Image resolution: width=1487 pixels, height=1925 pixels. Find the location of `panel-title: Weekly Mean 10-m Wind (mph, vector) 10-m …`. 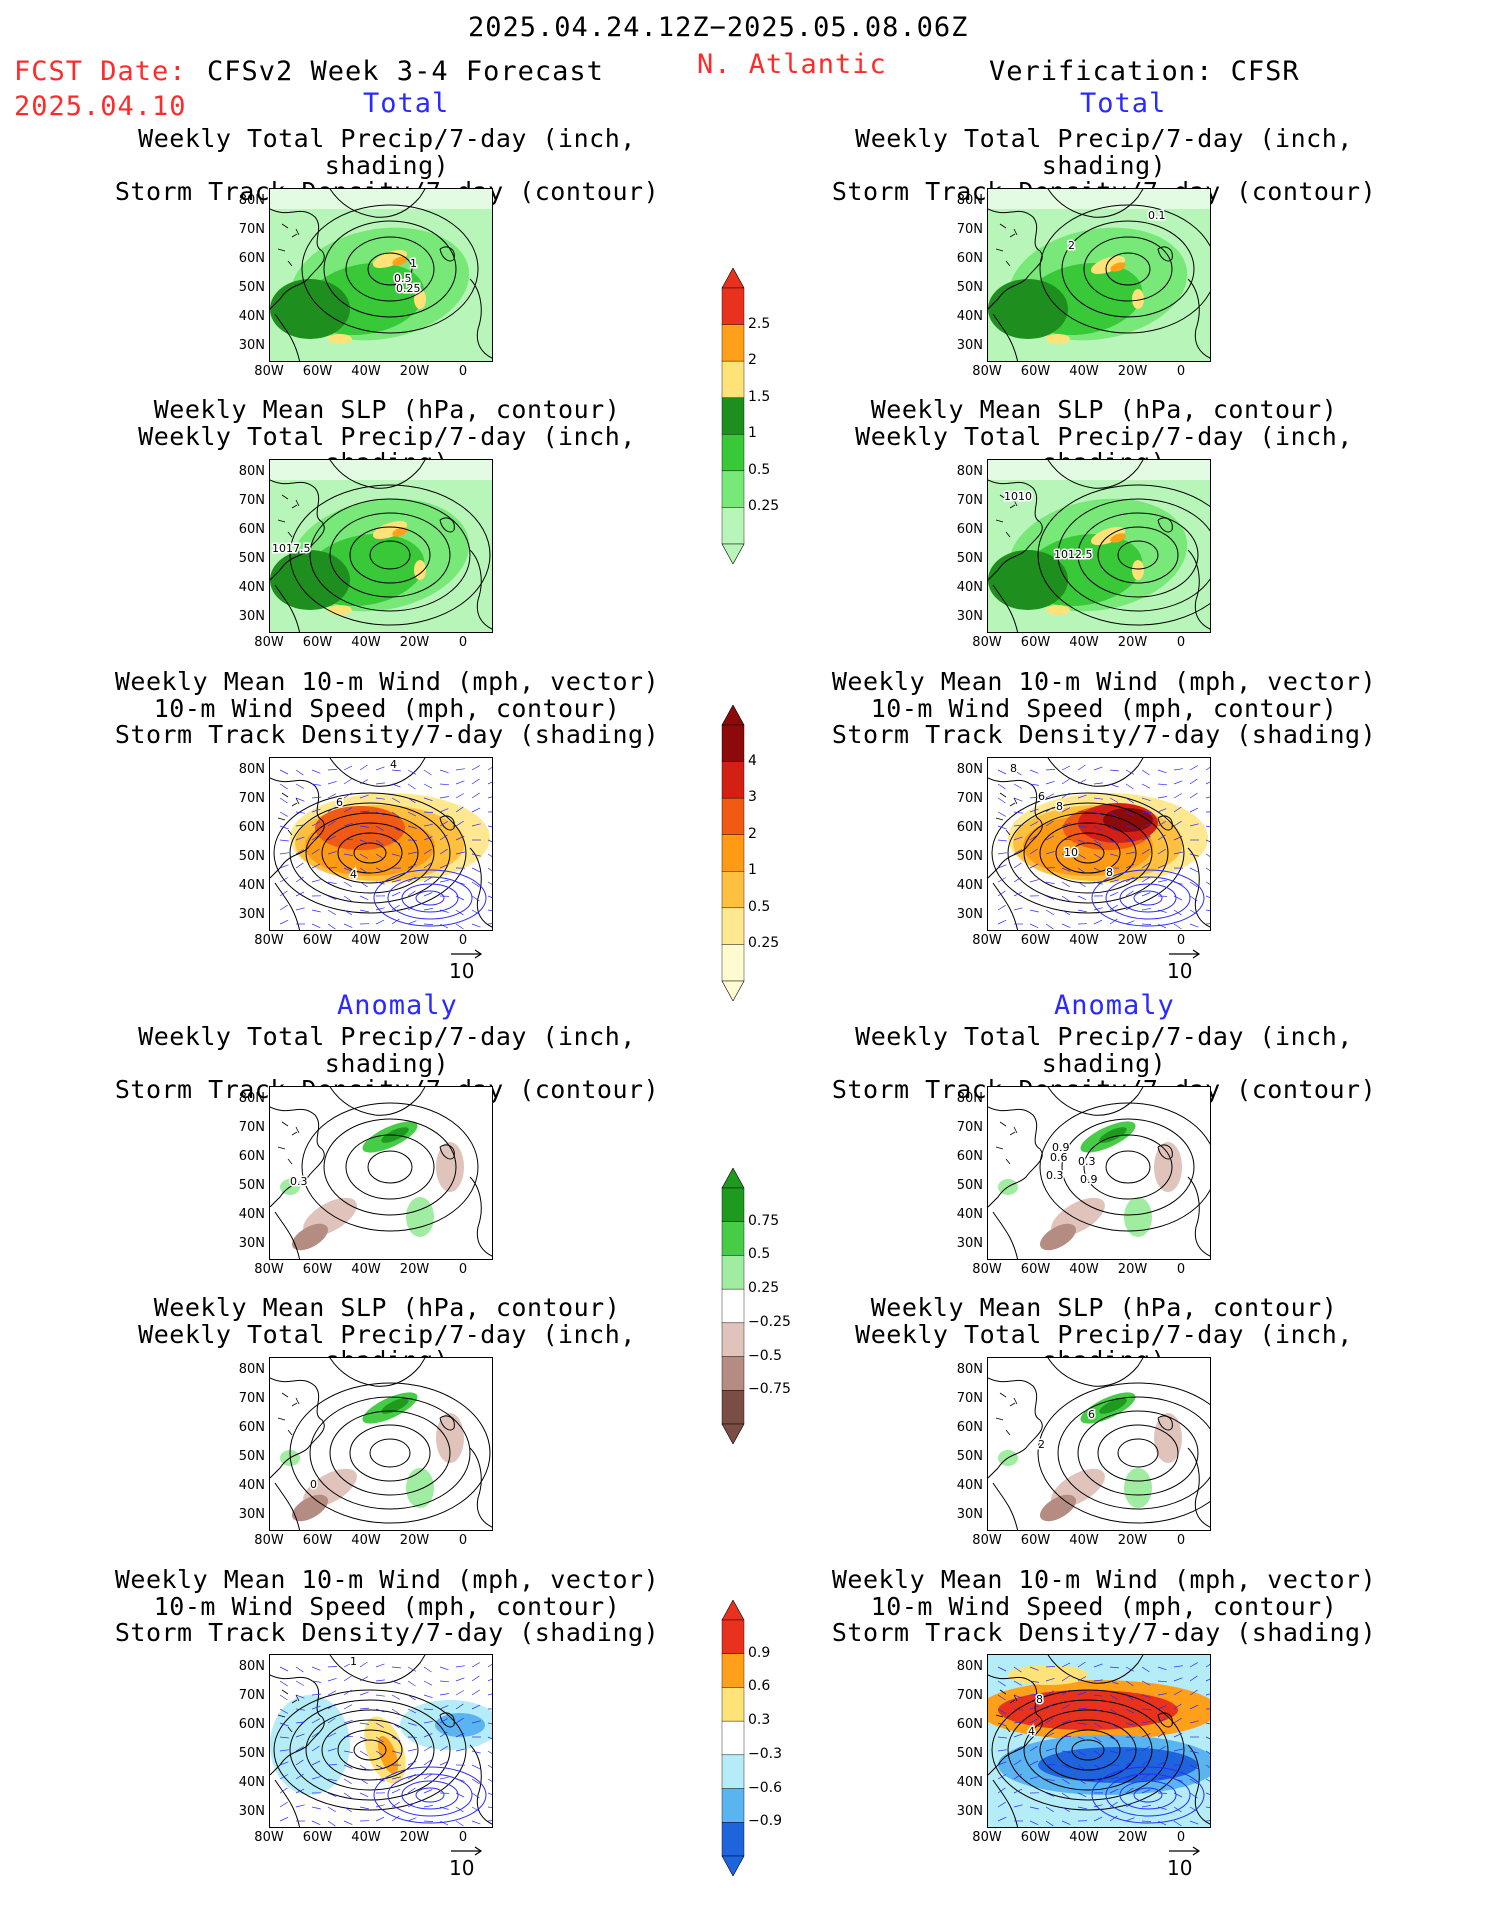

panel-title: Weekly Mean 10-m Wind (mph, vector) 10-m … is located at coordinates (1104, 1606).